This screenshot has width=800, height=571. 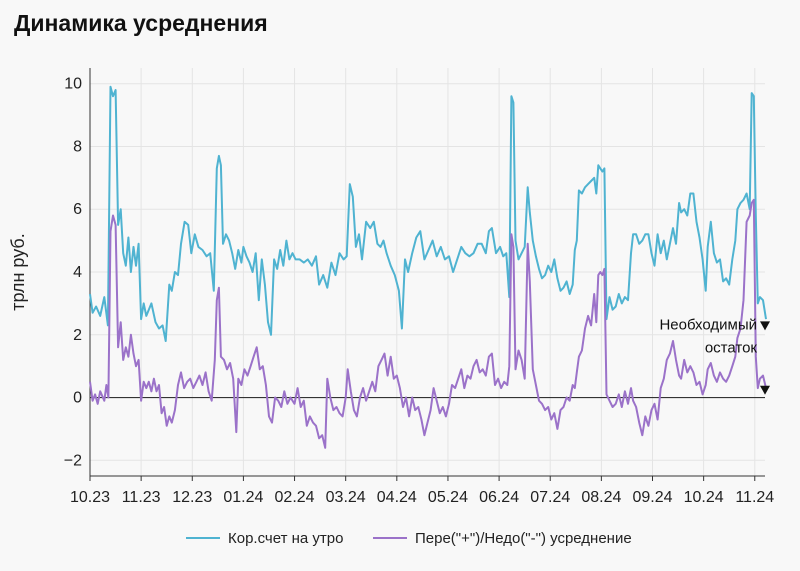 I want to click on y-tick-label: 2, so click(x=77, y=335).